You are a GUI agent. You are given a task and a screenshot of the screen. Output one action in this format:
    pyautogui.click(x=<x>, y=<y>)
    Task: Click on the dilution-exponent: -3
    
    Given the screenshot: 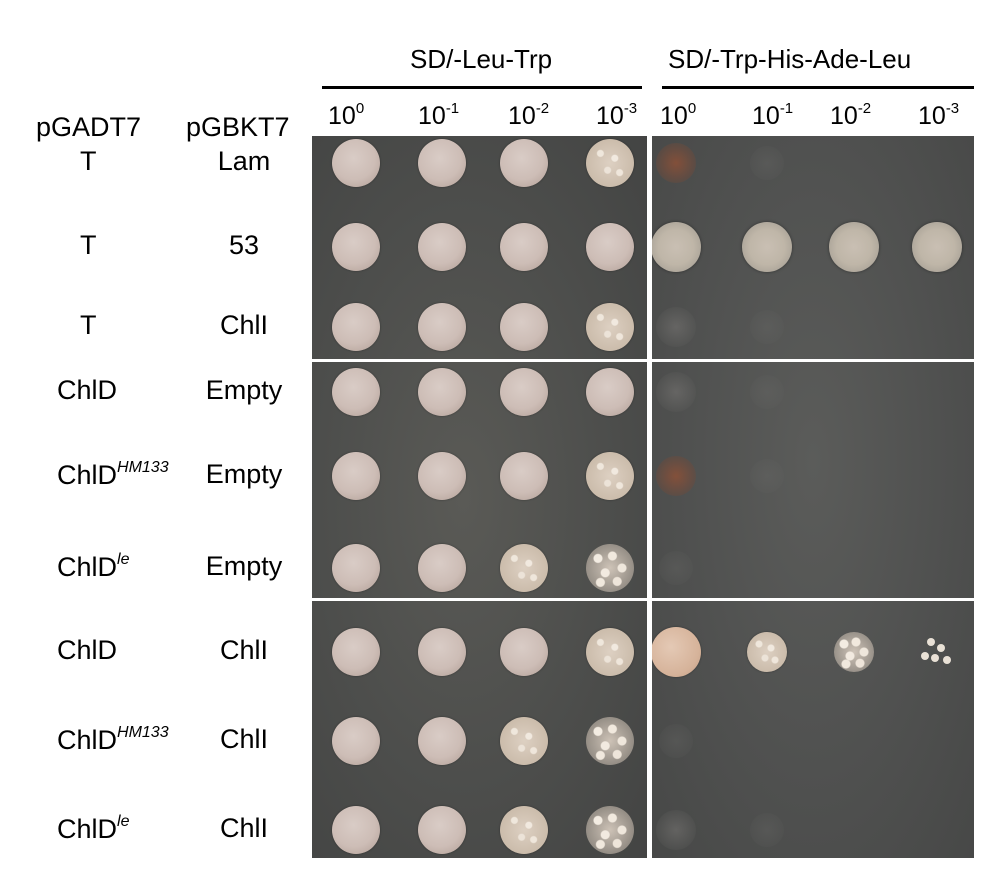 What is the action you would take?
    pyautogui.click(x=952, y=108)
    